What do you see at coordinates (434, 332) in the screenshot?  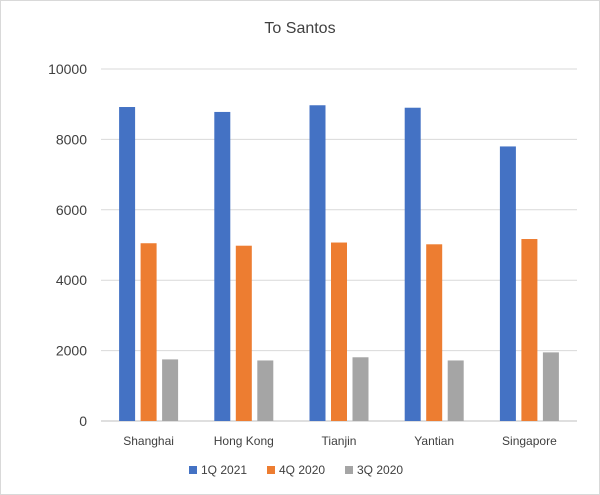 I see `bar-yantian-4q-2020` at bounding box center [434, 332].